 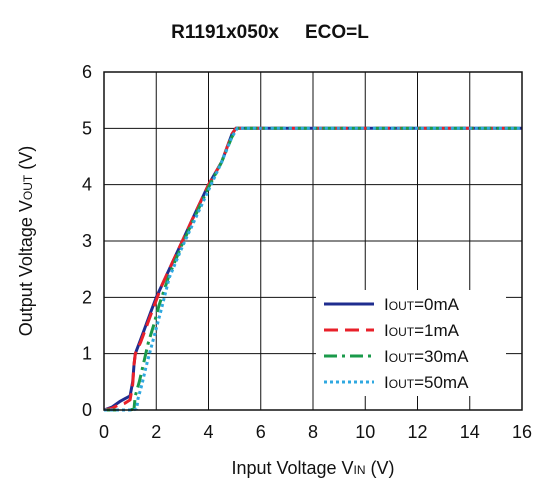 What do you see at coordinates (87, 185) in the screenshot?
I see `y-tick-label: 4` at bounding box center [87, 185].